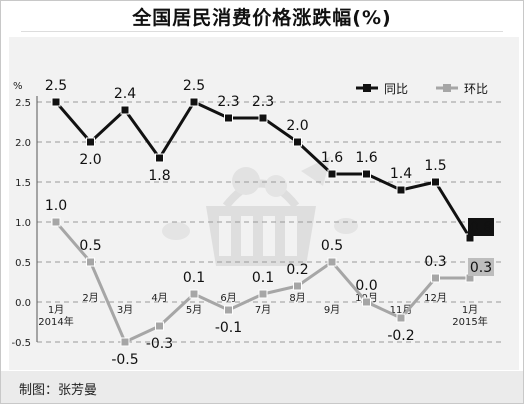  Describe the element at coordinates (124, 360) in the screenshot. I see `data-label: -0.5` at that location.